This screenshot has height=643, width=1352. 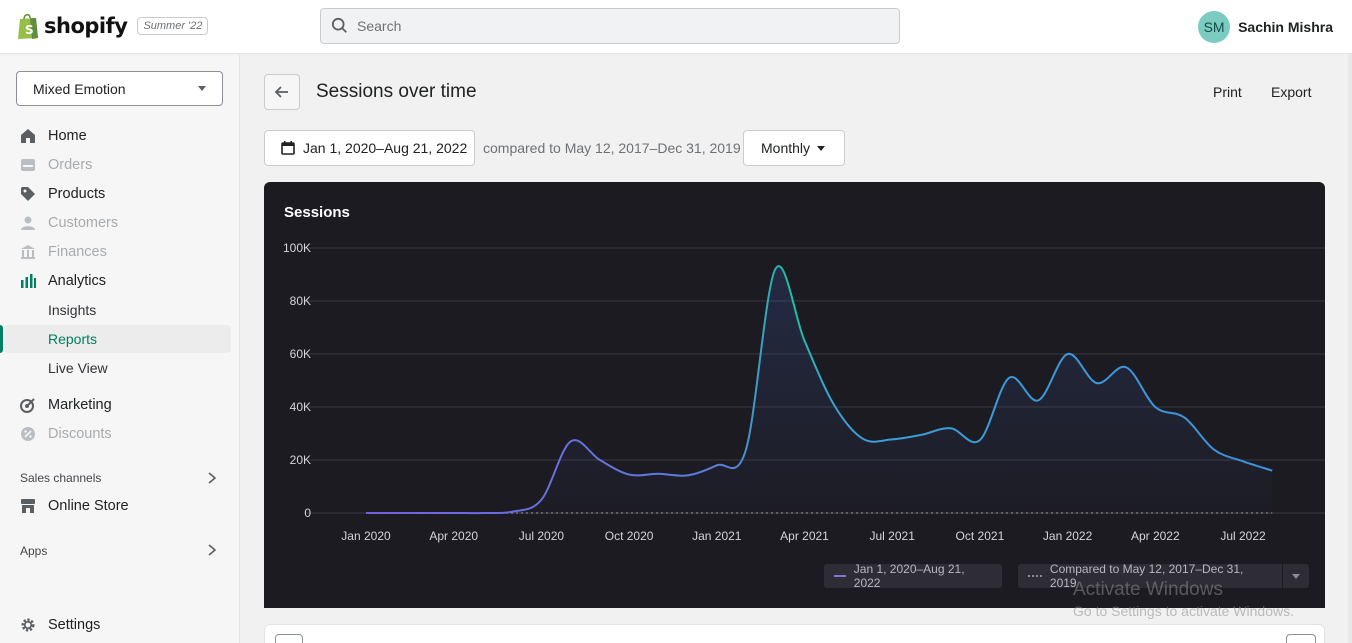 What do you see at coordinates (79, 88) in the screenshot?
I see `store-name: Mixed Emotion` at bounding box center [79, 88].